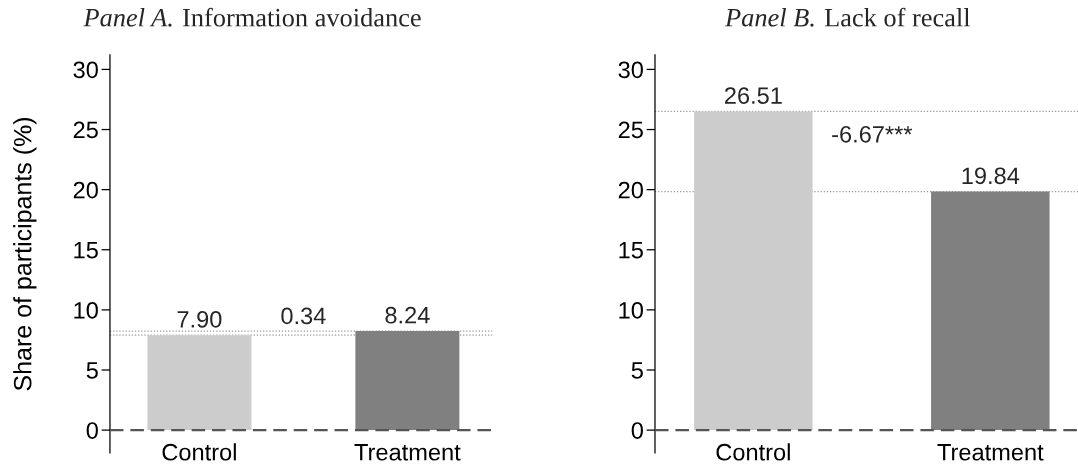 Image resolution: width=1078 pixels, height=466 pixels. What do you see at coordinates (252, 17) in the screenshot?
I see `chart-title: Panel A. Information avoidance` at bounding box center [252, 17].